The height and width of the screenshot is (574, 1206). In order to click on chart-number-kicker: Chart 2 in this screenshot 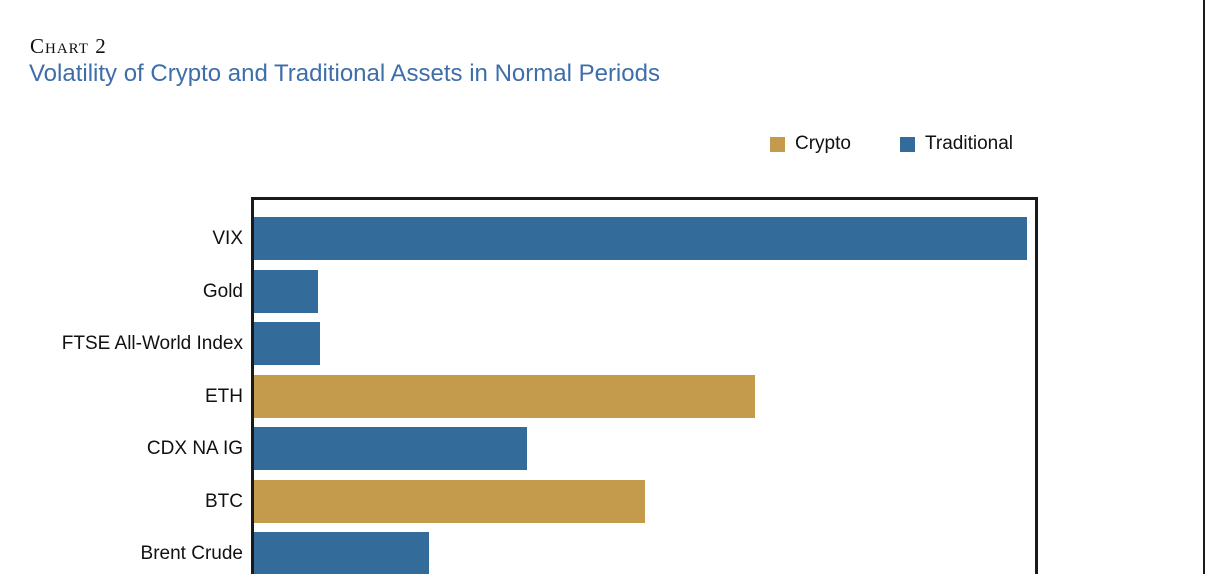, I will do `click(68, 46)`.